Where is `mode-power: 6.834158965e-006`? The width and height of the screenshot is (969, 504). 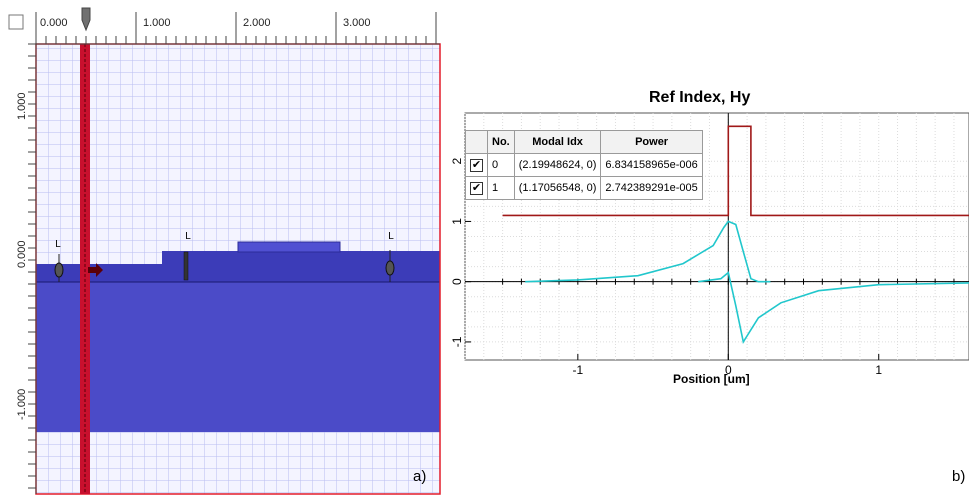
mode-power: 6.834158965e-006 is located at coordinates (651, 165).